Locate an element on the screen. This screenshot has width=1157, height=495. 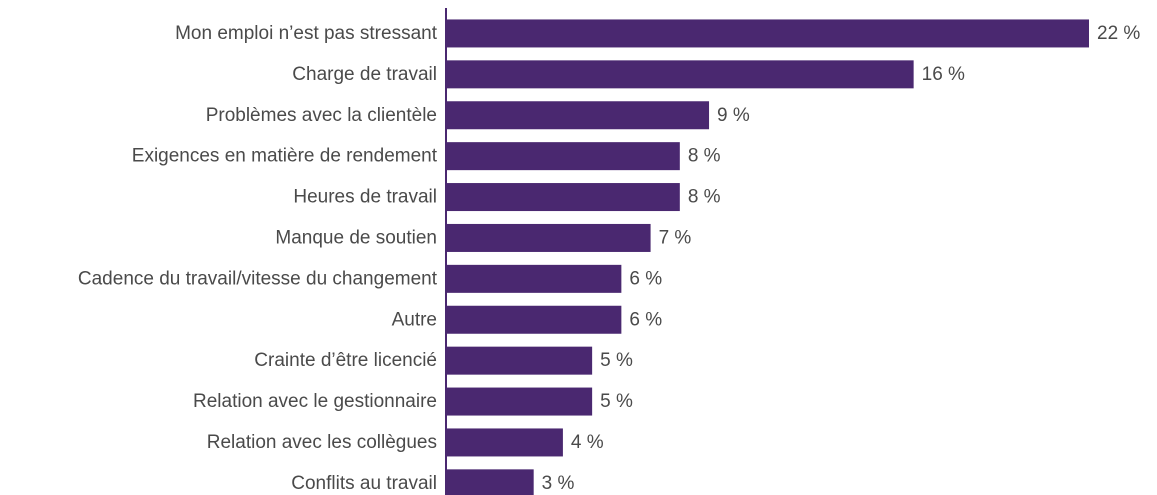
category-label: Charge de travail is located at coordinates (364, 74).